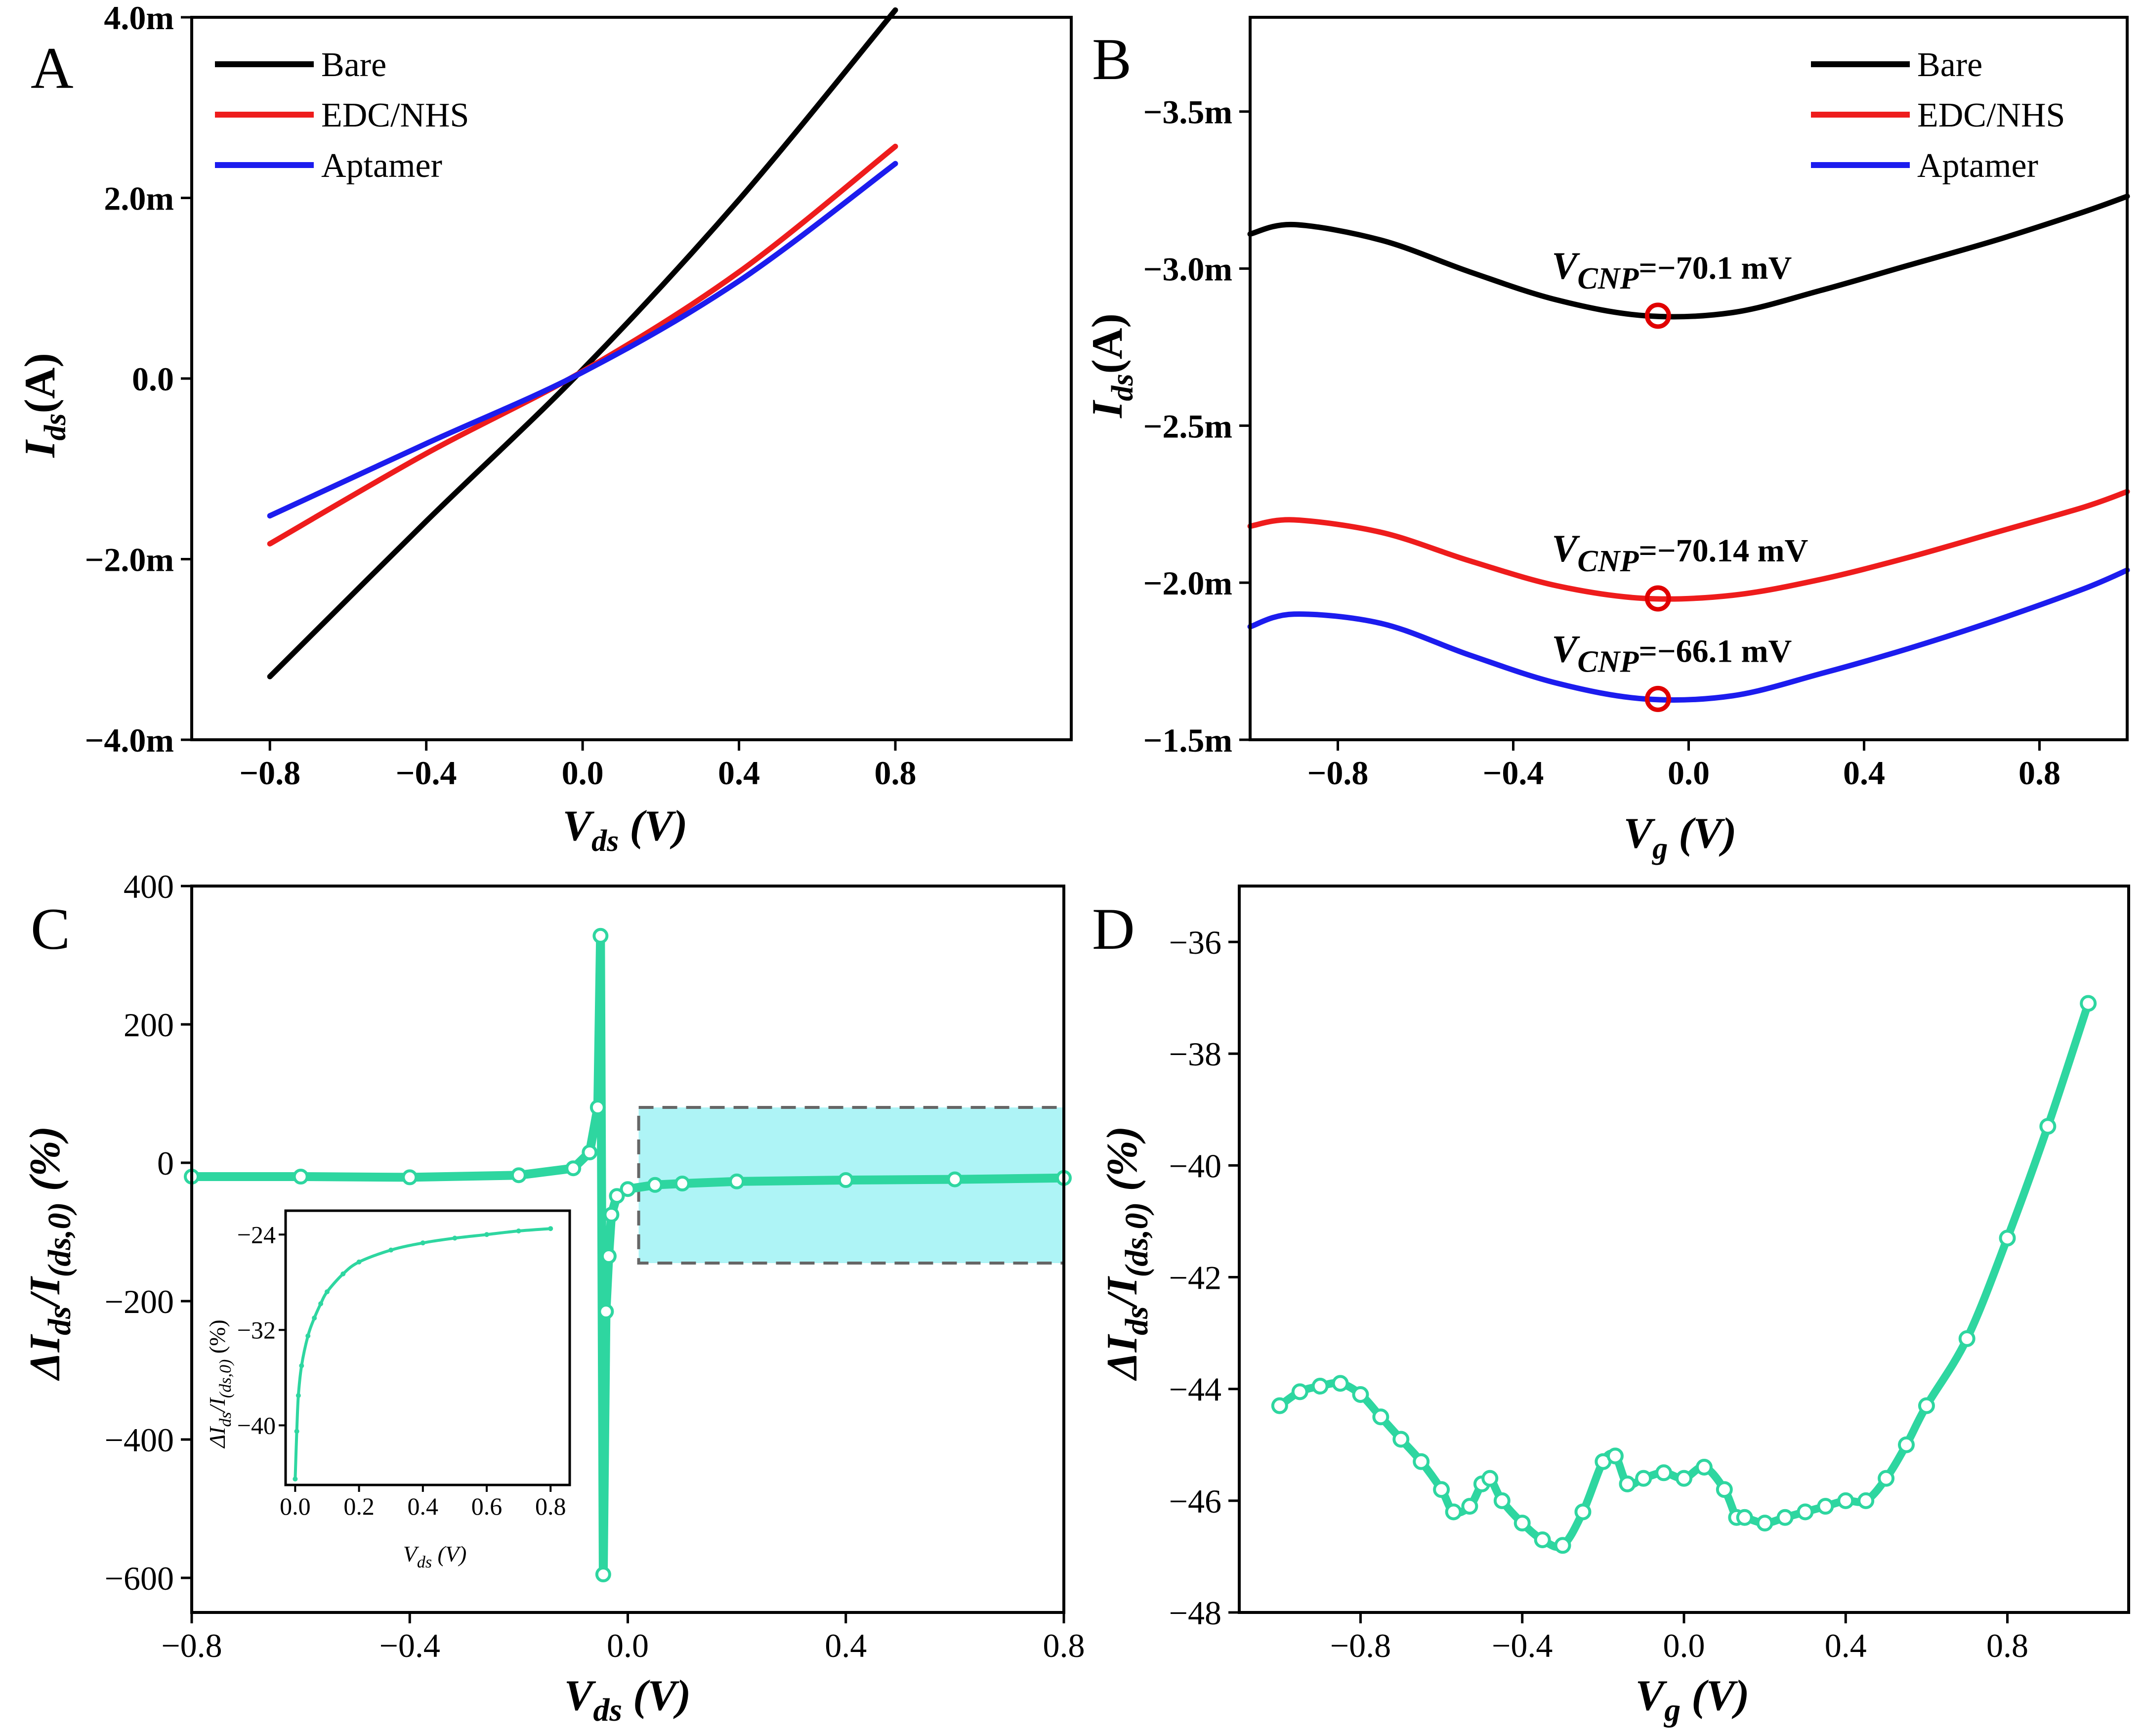  Describe the element at coordinates (1338, 773) in the screenshot. I see `b-x-tick-label: −0.8` at that location.